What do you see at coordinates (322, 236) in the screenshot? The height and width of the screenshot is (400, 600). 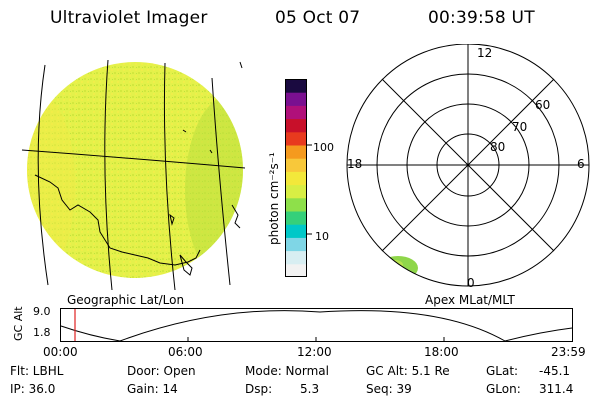 I see `colorbar-tick-10: 10` at bounding box center [322, 236].